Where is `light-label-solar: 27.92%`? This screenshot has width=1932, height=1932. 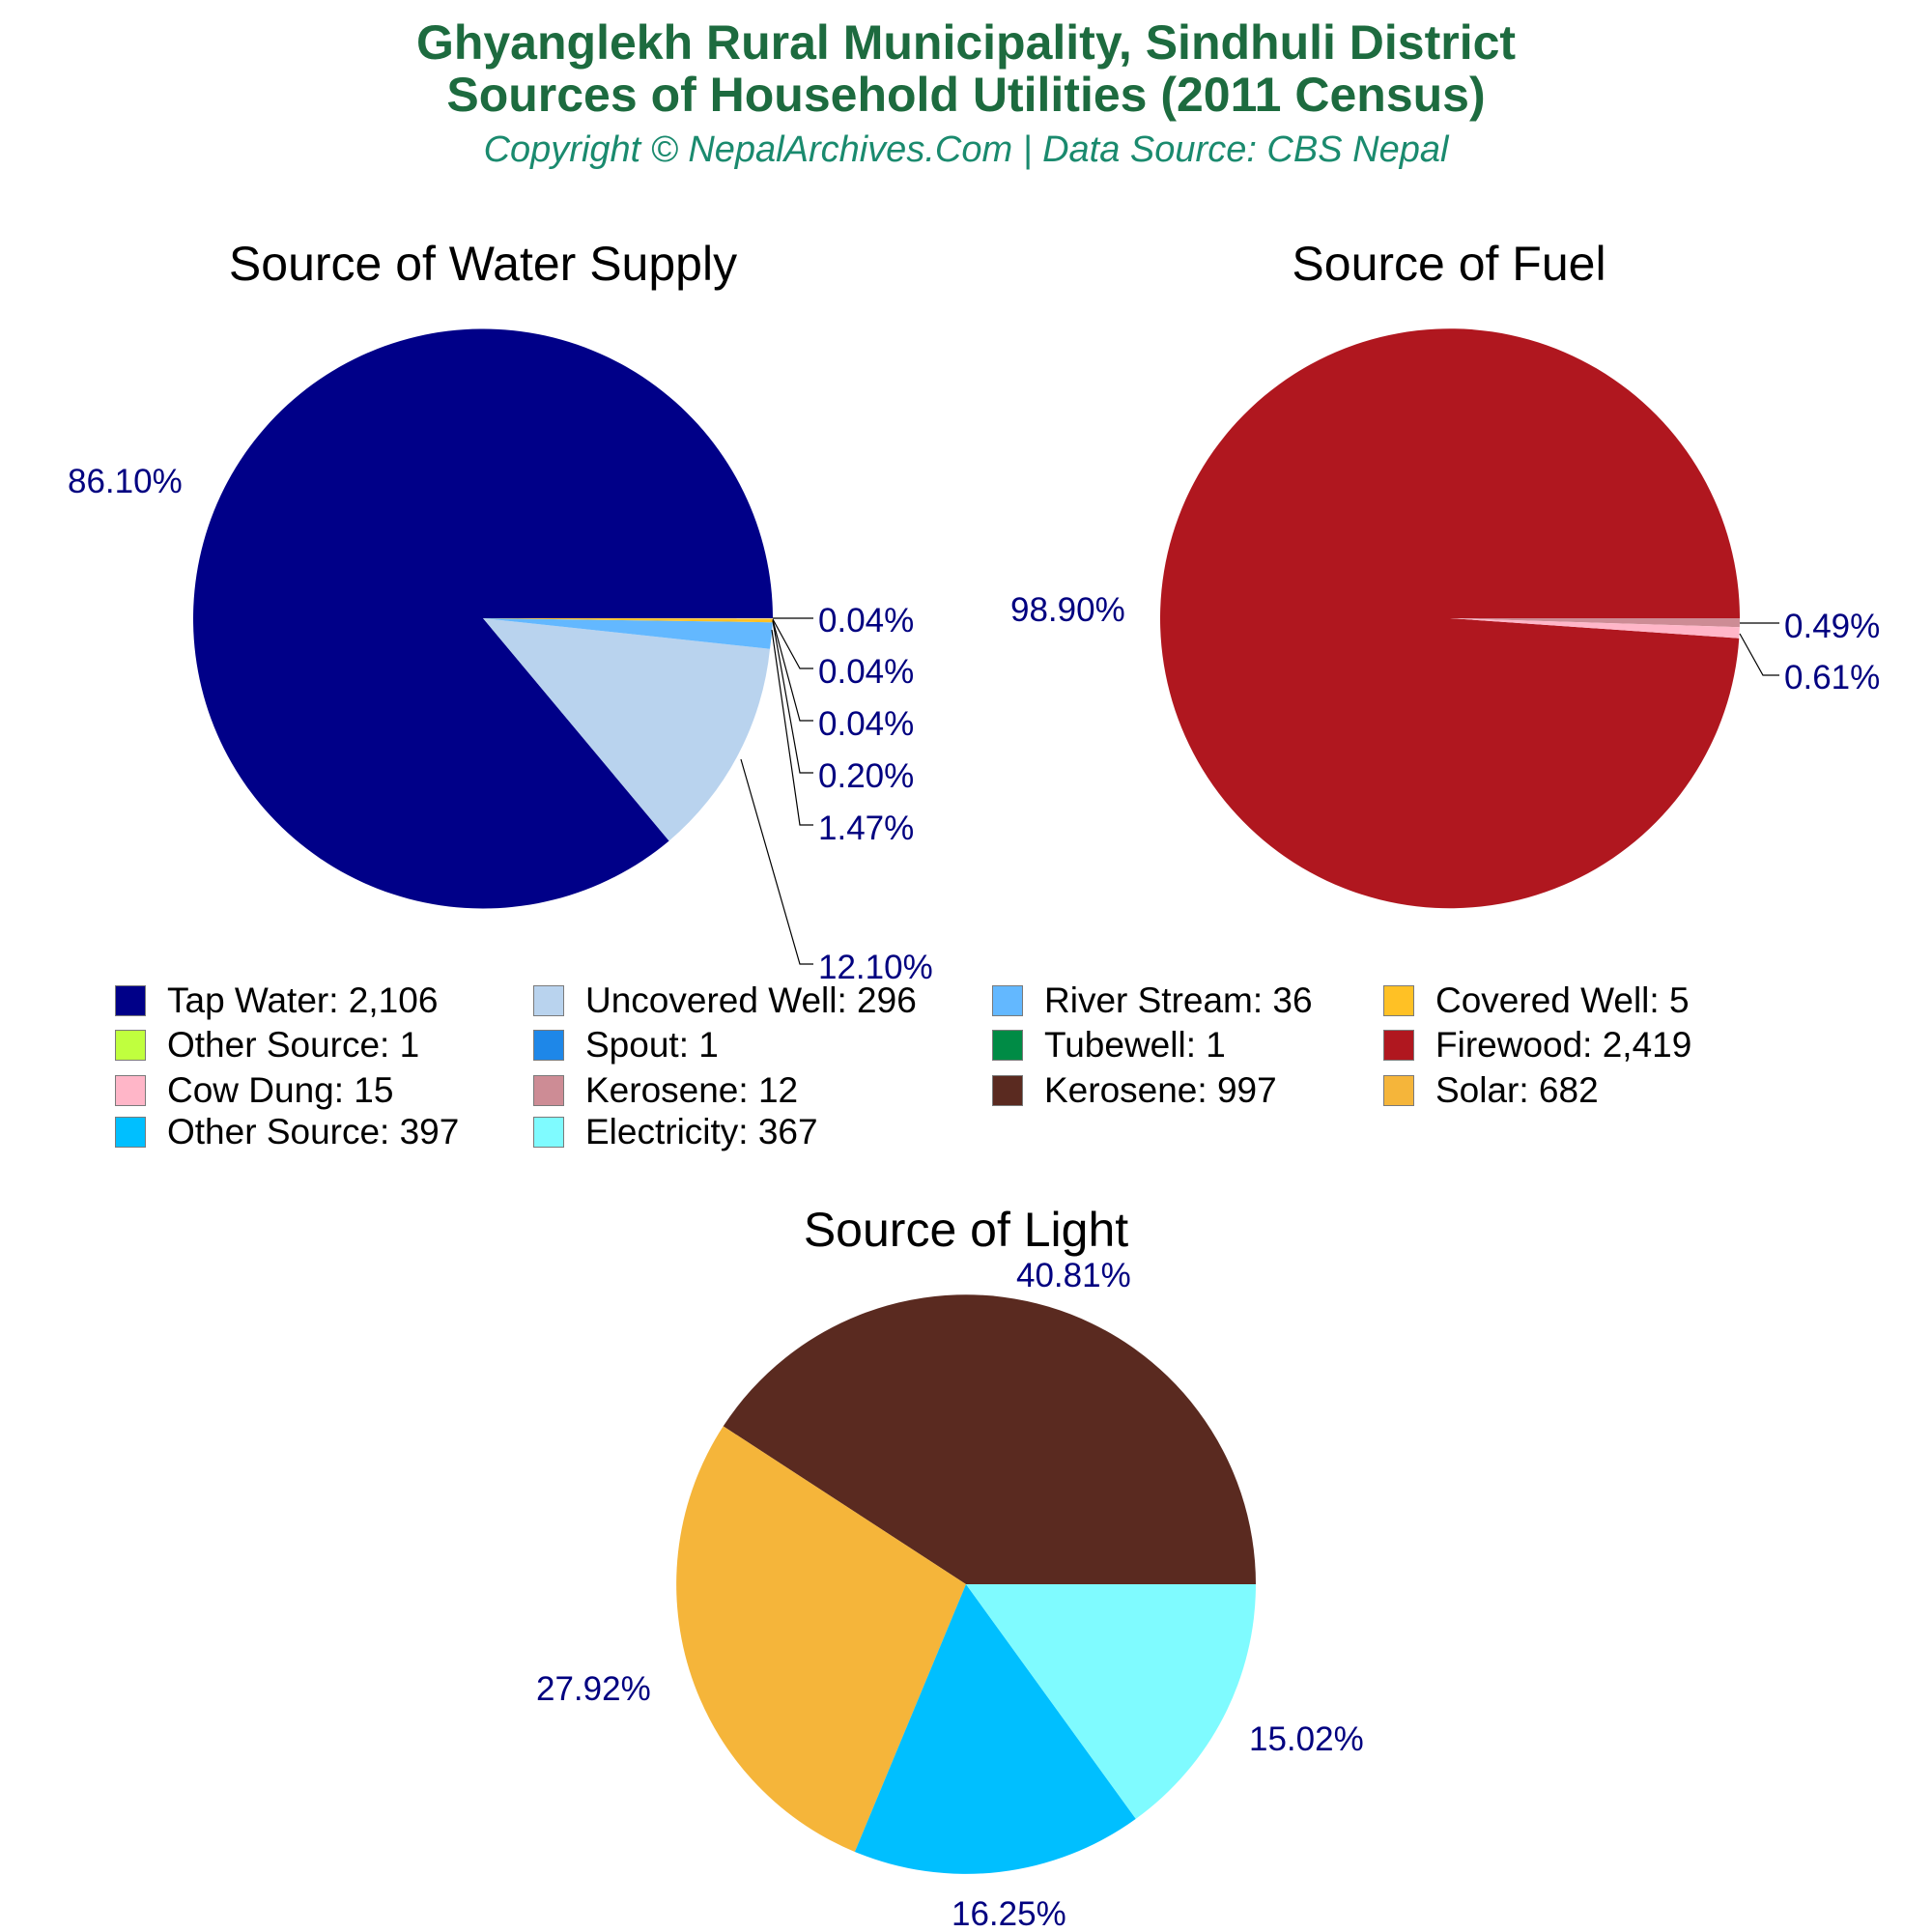 light-label-solar: 27.92% is located at coordinates (593, 1689).